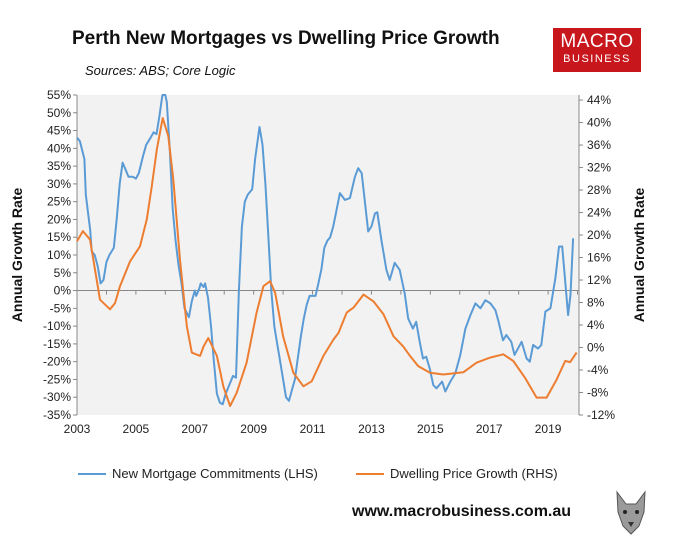  I want to click on x-tick-label: 2019, so click(548, 429).